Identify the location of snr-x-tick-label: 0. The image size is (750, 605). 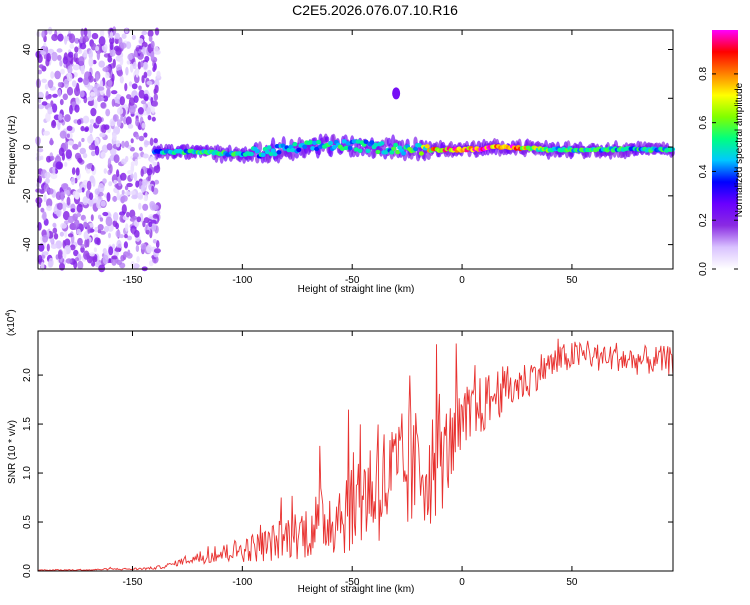
(462, 582).